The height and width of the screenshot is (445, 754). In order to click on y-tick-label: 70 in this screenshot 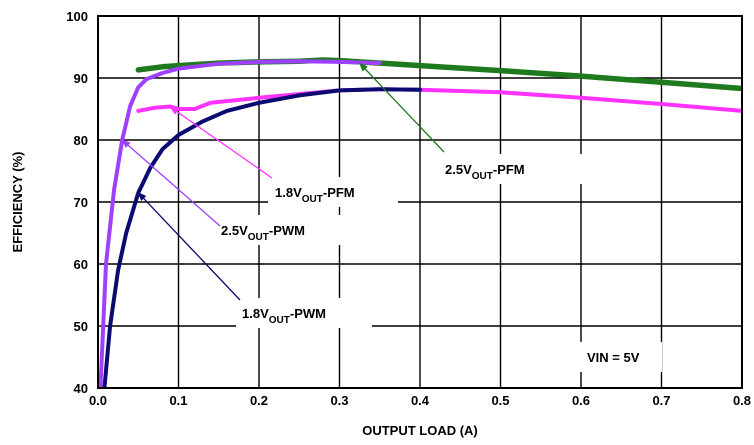, I will do `click(81, 202)`.